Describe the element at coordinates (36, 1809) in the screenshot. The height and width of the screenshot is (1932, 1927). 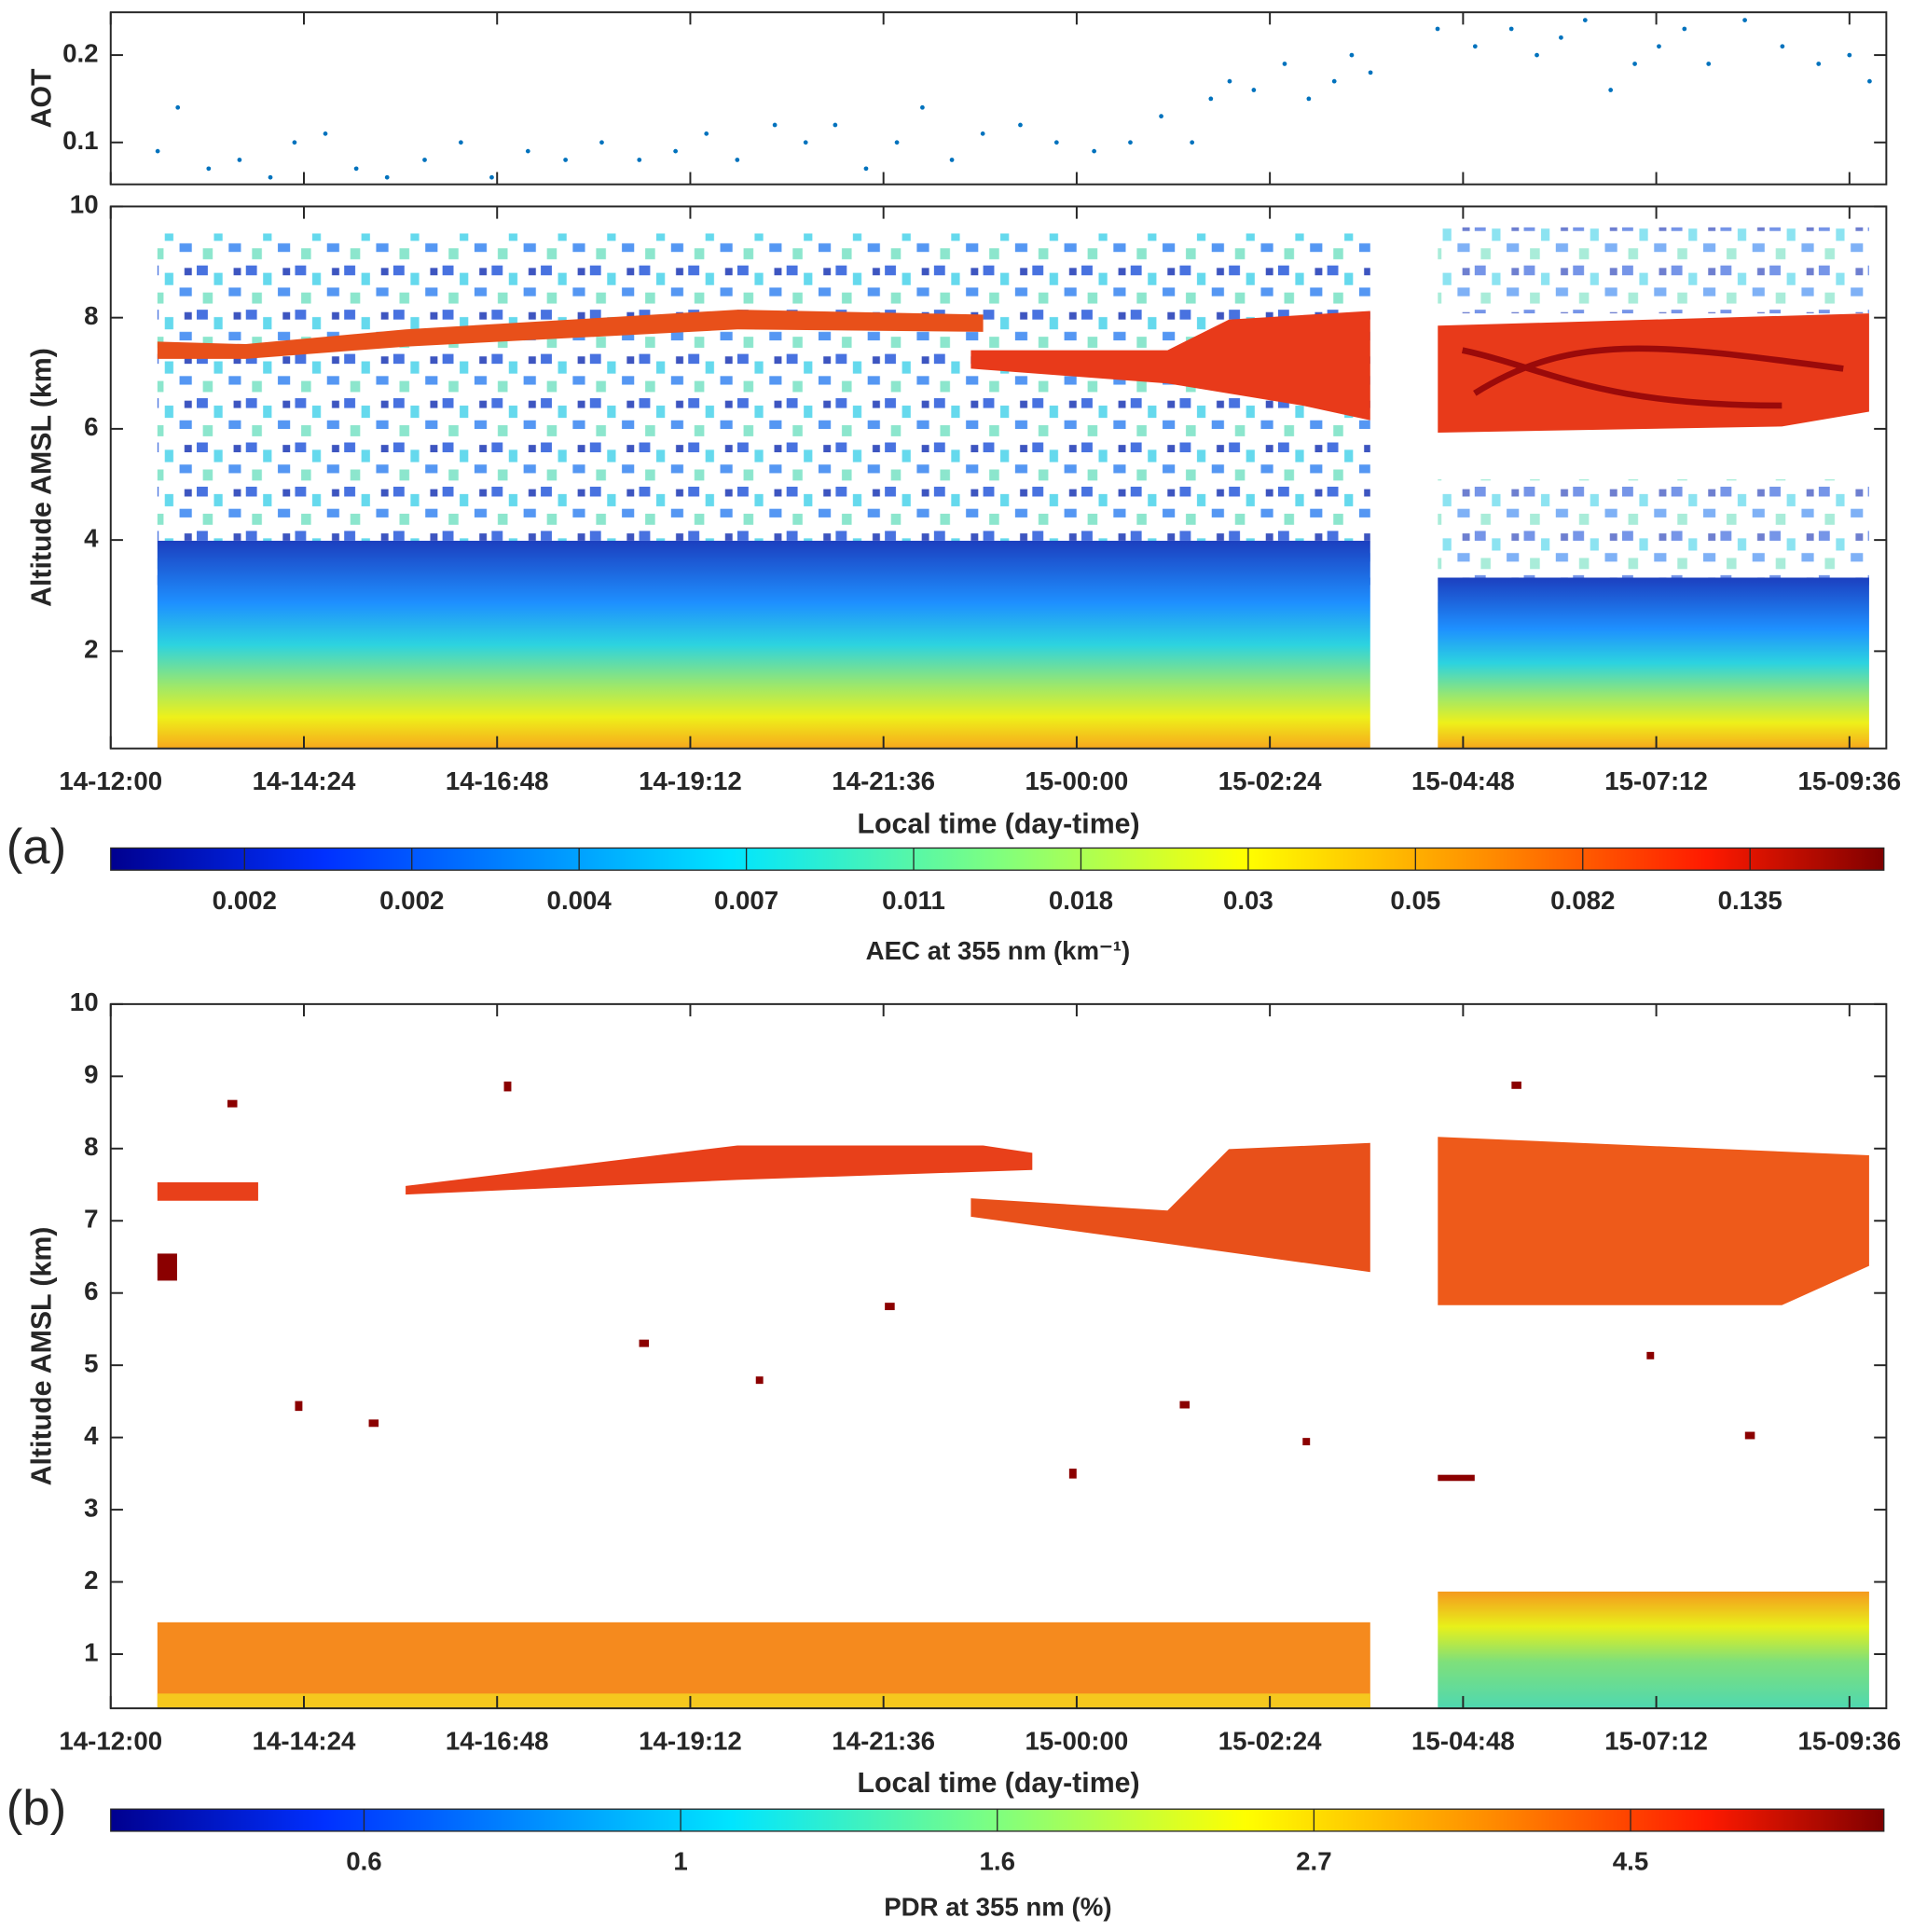
I see `panel-label: (b)` at that location.